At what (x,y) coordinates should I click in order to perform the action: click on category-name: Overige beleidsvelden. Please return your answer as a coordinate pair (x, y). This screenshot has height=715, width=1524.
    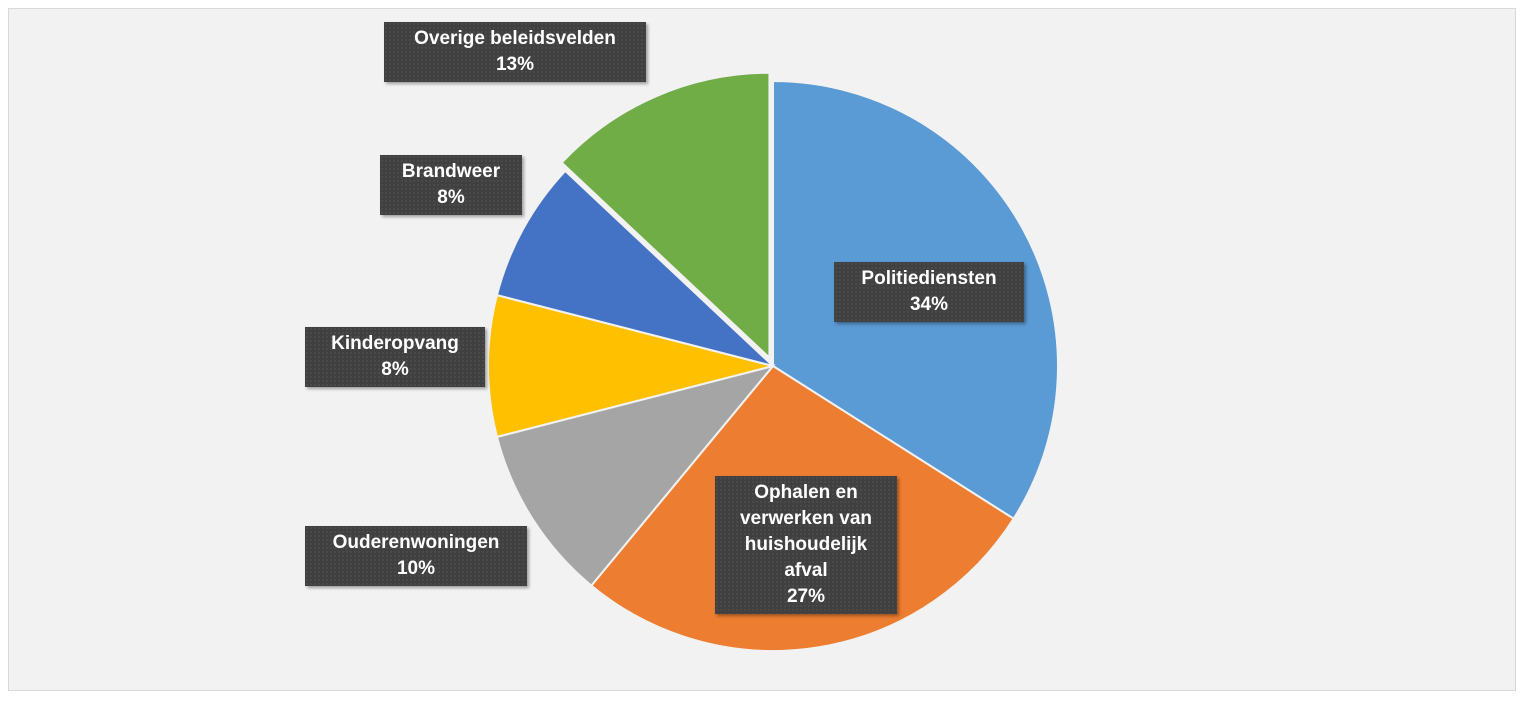
    Looking at the image, I should click on (515, 38).